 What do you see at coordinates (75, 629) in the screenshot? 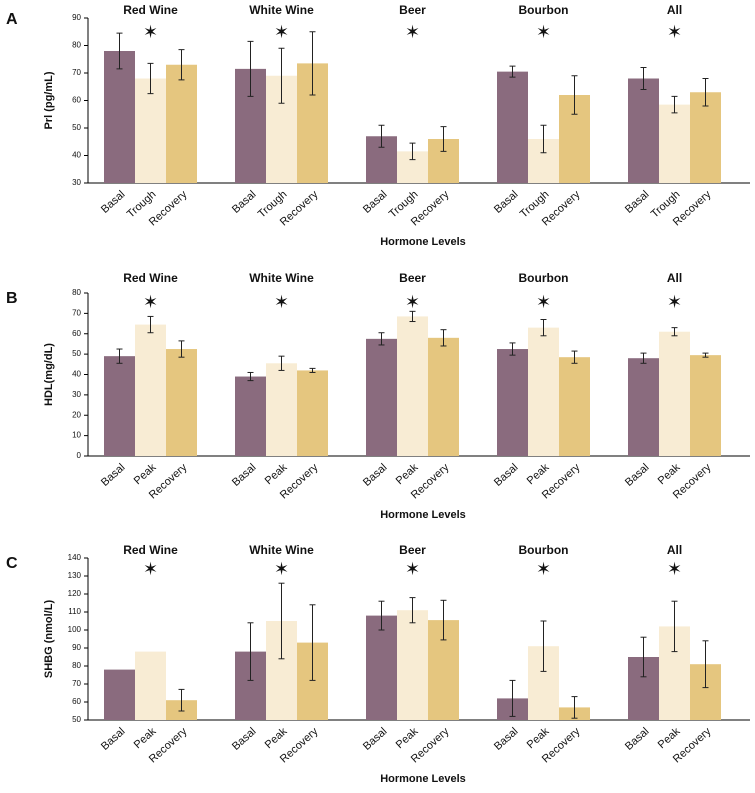
I see `y-tick-label: 100` at bounding box center [75, 629].